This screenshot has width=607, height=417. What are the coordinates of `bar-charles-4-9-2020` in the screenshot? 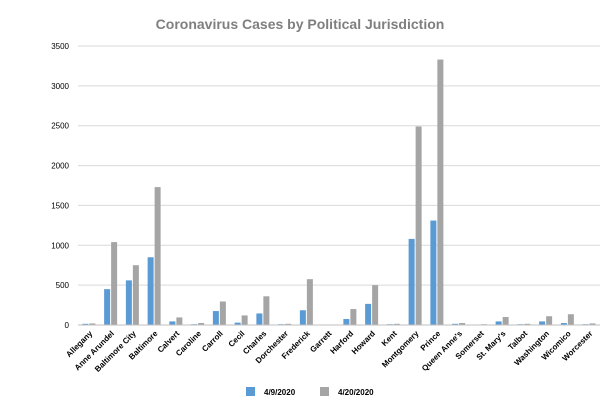 It's located at (259, 319).